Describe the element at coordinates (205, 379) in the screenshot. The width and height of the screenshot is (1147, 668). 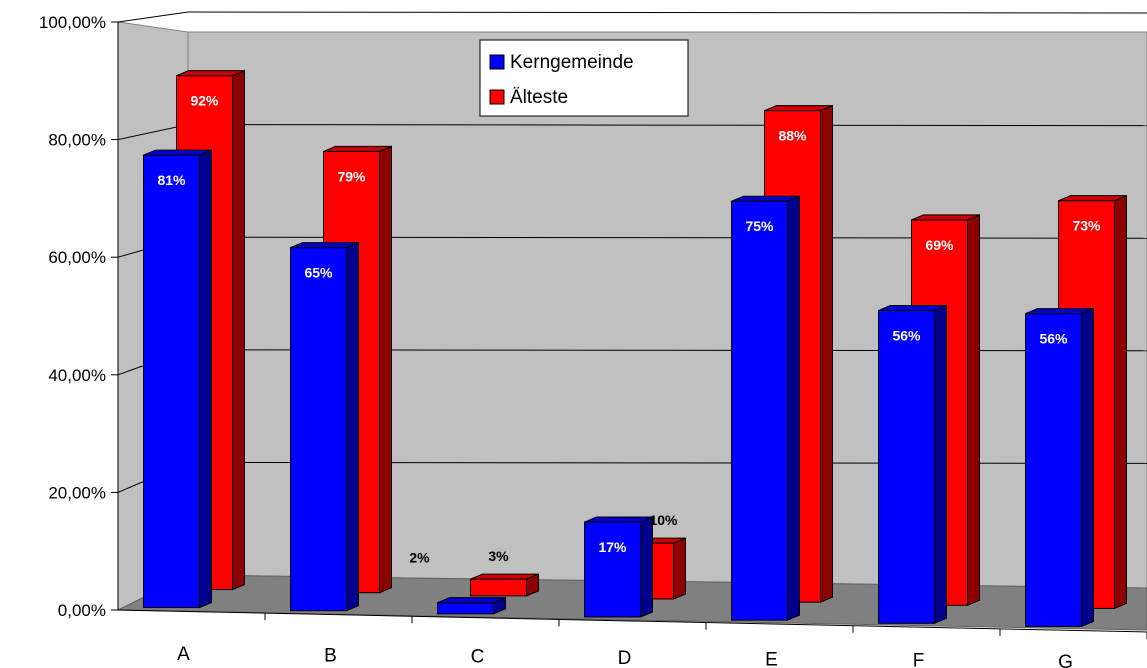
I see `bar-kerngemeinde-A-side` at that location.